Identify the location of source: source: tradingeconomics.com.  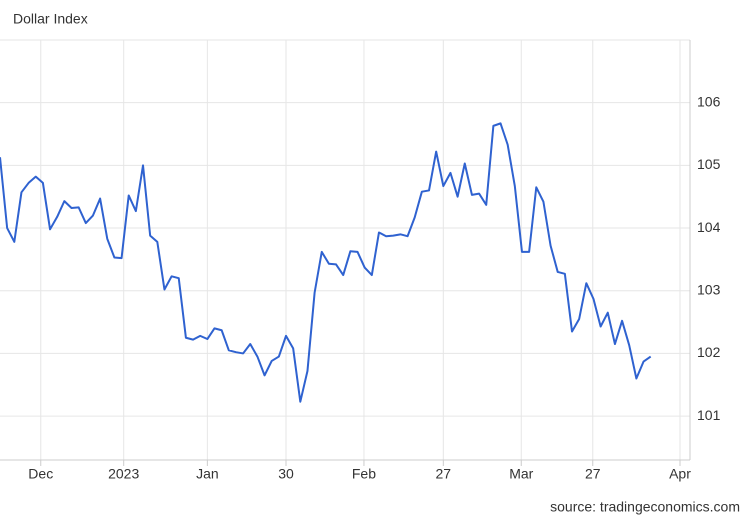
(645, 507).